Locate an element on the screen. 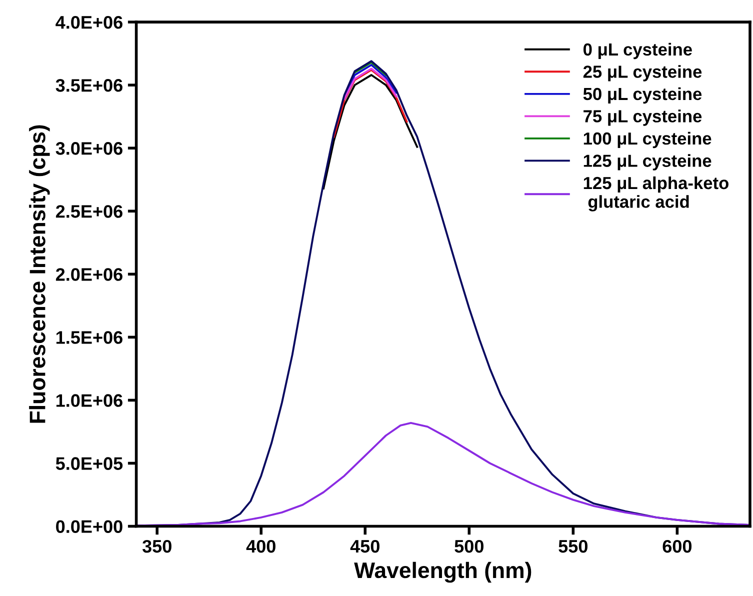 Image resolution: width=753 pixels, height=596 pixels. y-tick-label: 3.5E+06 is located at coordinates (89, 85).